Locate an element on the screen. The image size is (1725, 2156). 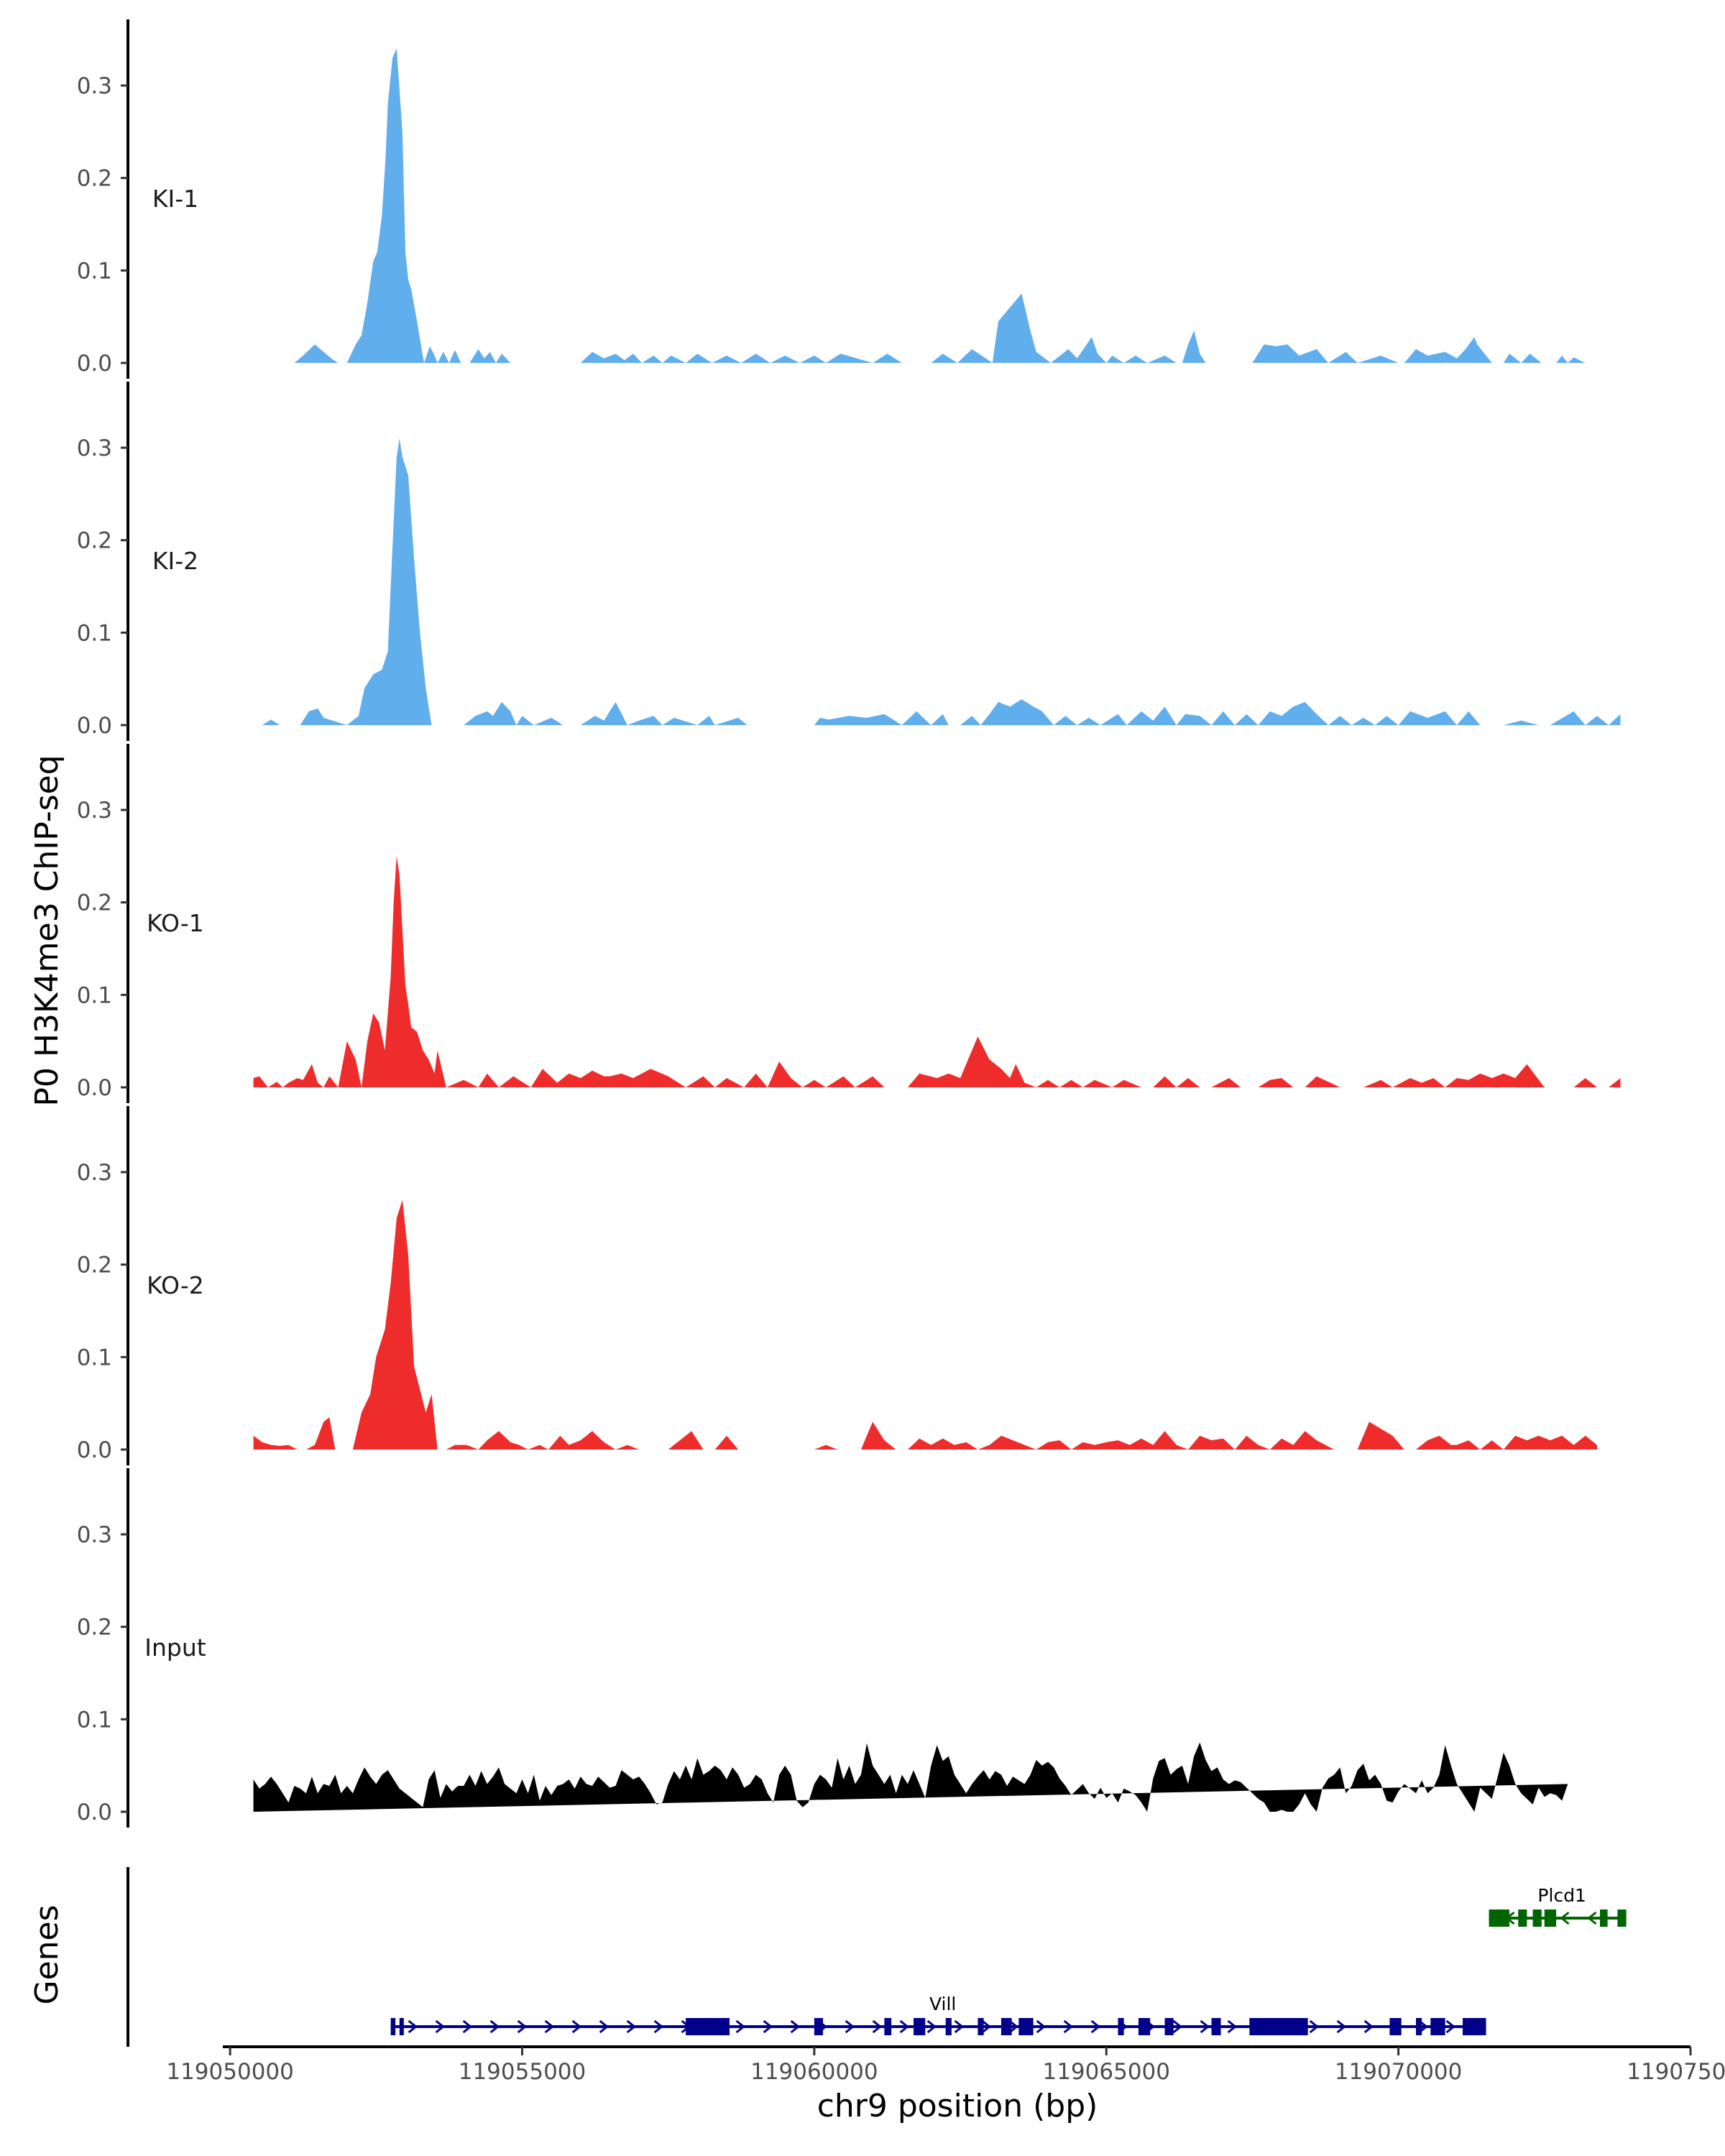
track-label: KO-1 is located at coordinates (175, 923).